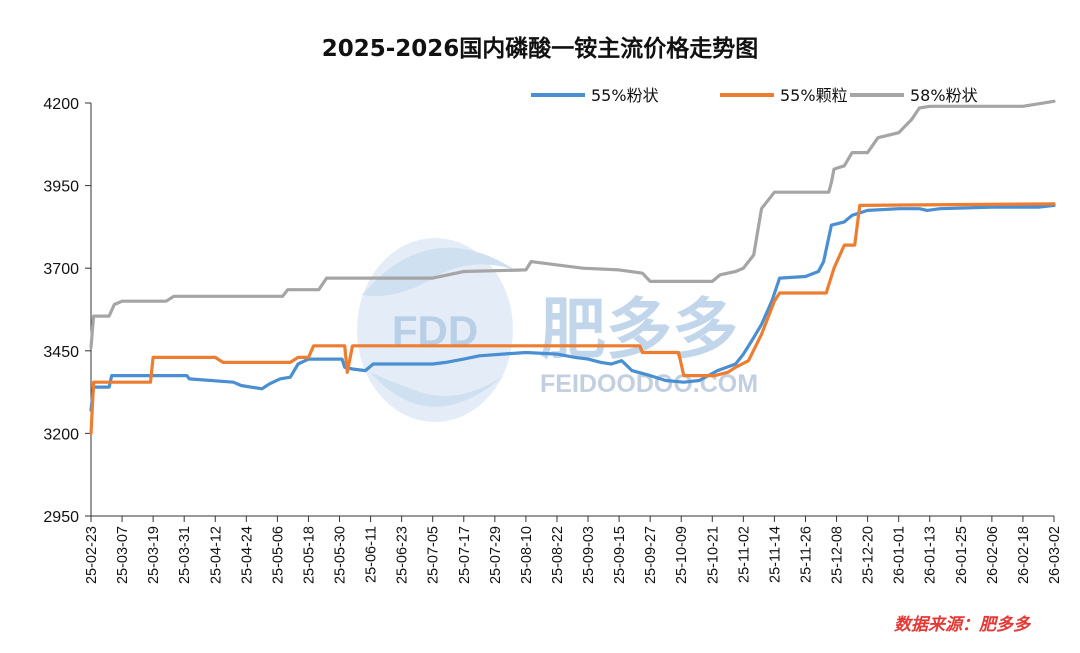  What do you see at coordinates (67, 311) in the screenshot?
I see `y-ticks: 2950 3200 3450 3700 3950 4200` at bounding box center [67, 311].